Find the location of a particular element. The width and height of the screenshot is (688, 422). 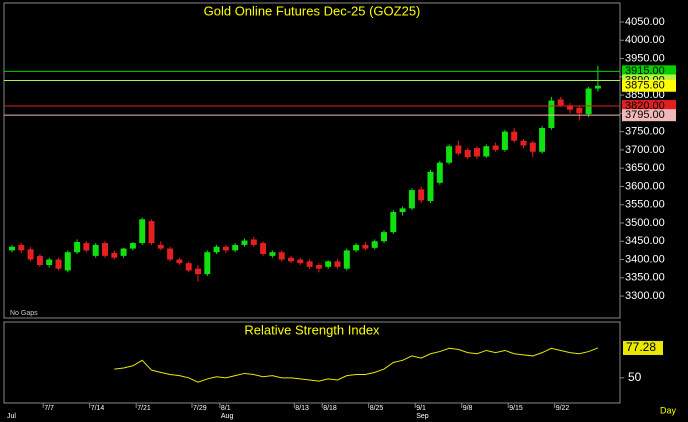

x-unit: Day is located at coordinates (668, 410).